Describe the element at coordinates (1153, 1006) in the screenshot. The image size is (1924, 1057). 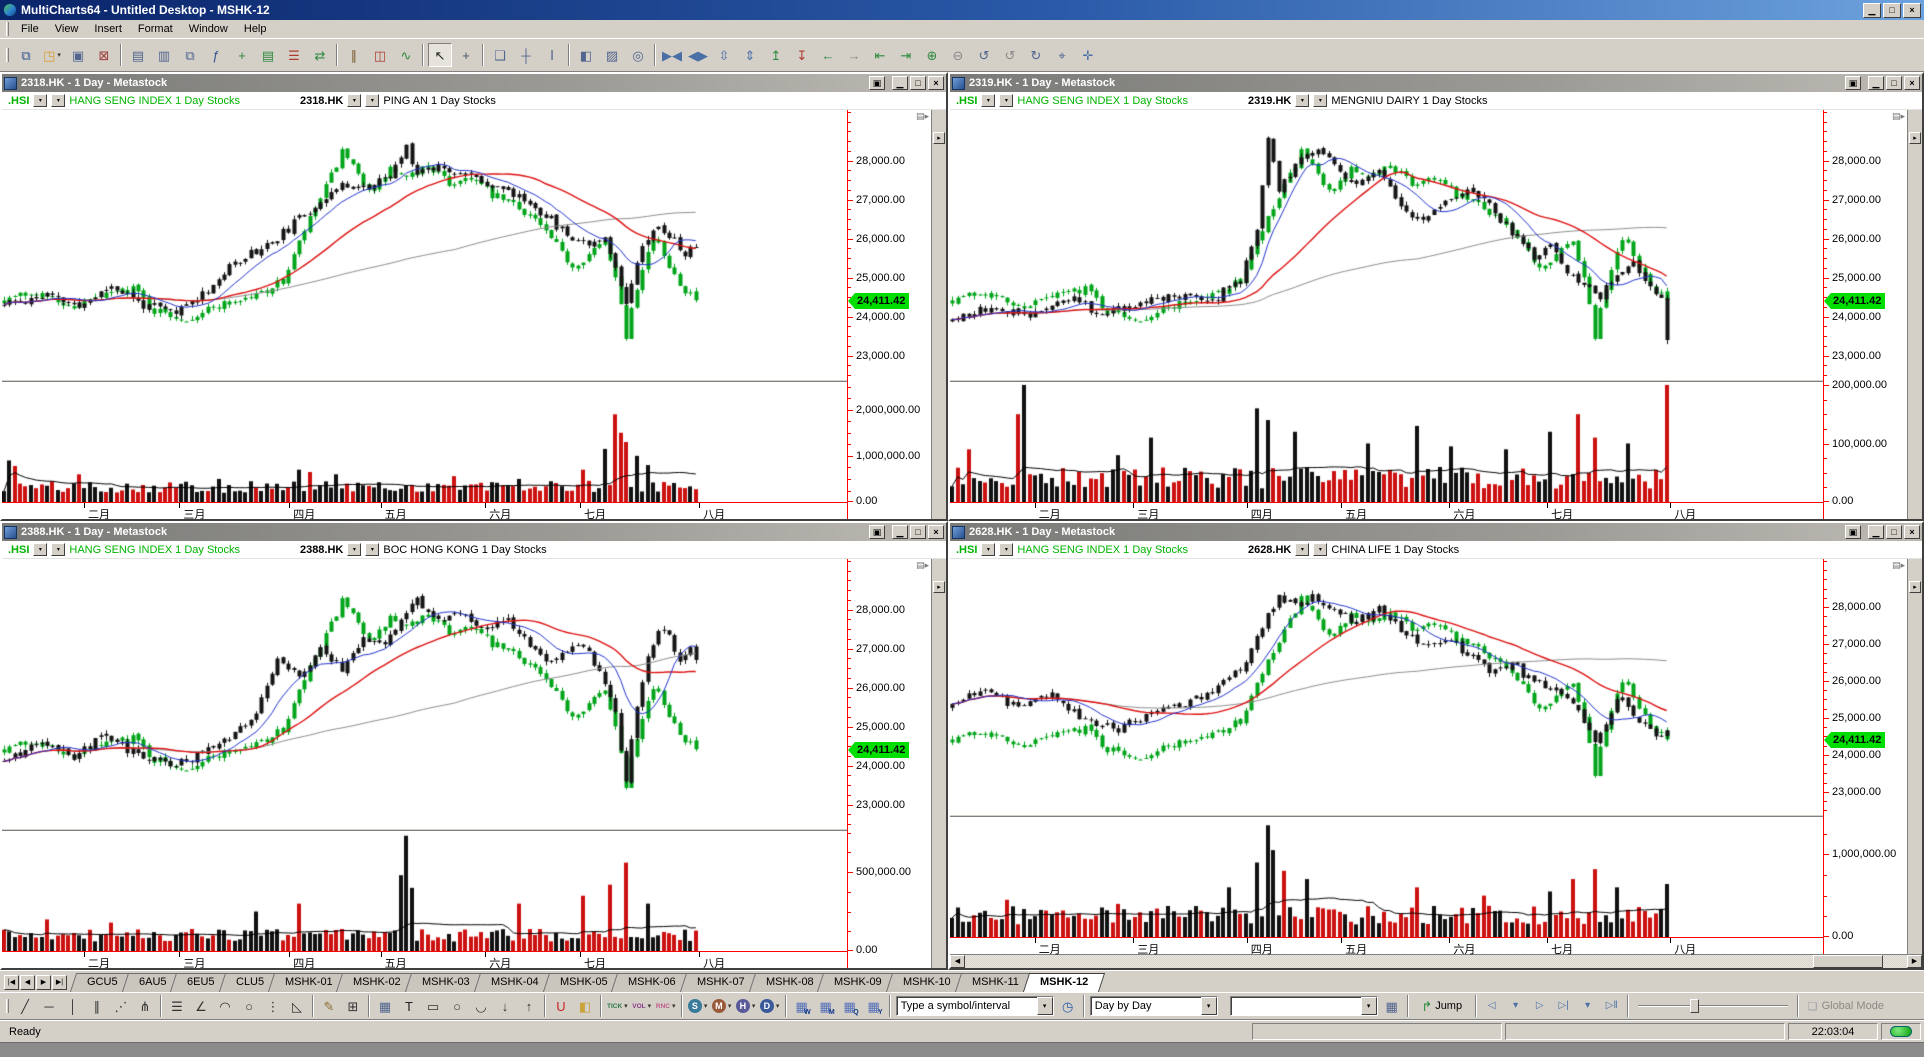
I see `replay-mode-select: Day by Day ▾` at that location.